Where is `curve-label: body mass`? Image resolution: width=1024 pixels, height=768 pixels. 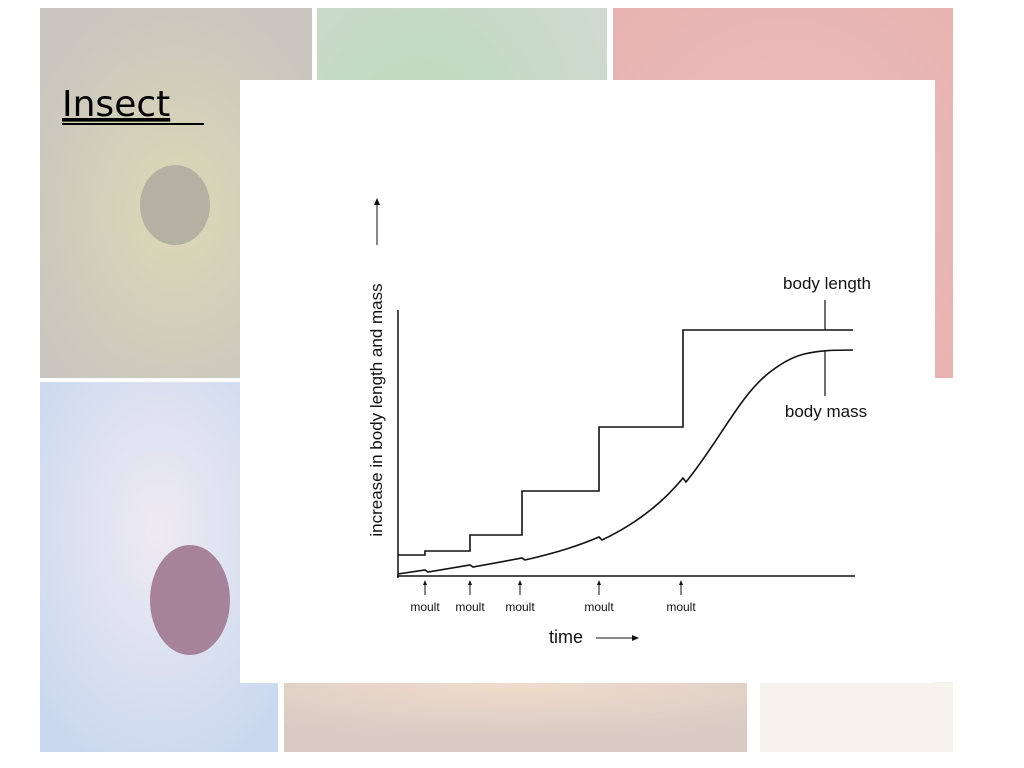
curve-label: body mass is located at coordinates (826, 411).